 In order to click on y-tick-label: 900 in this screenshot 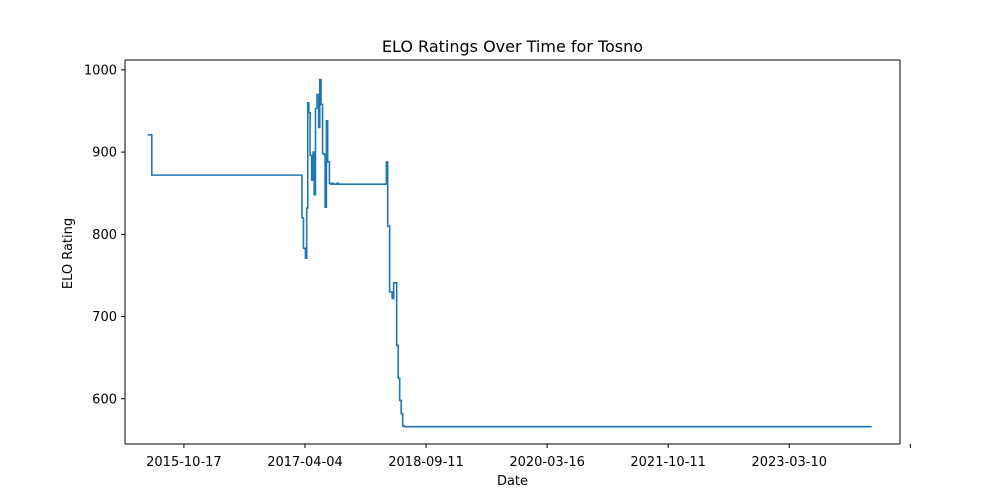, I will do `click(104, 153)`.